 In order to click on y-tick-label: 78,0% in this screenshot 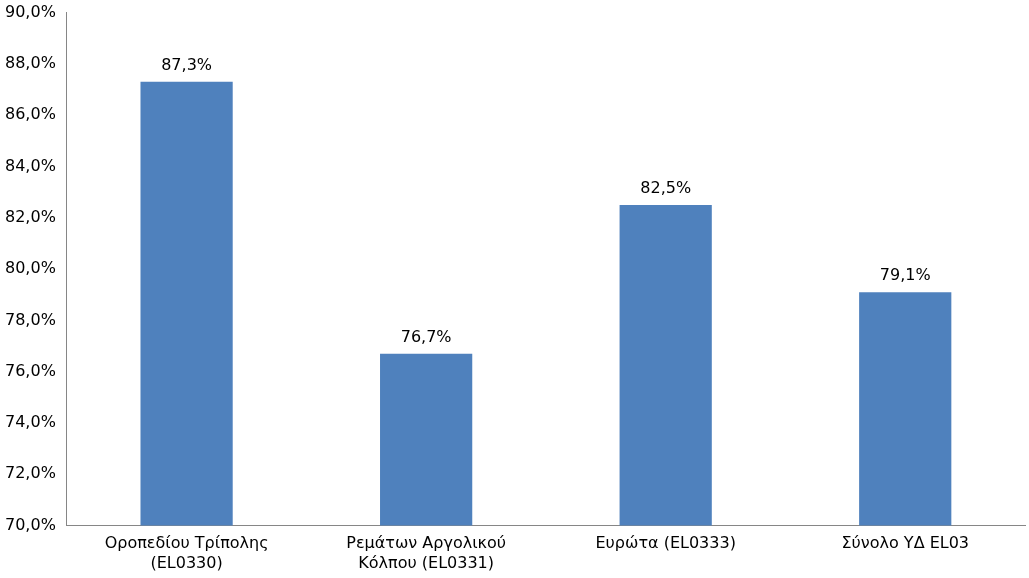, I will do `click(30, 319)`.